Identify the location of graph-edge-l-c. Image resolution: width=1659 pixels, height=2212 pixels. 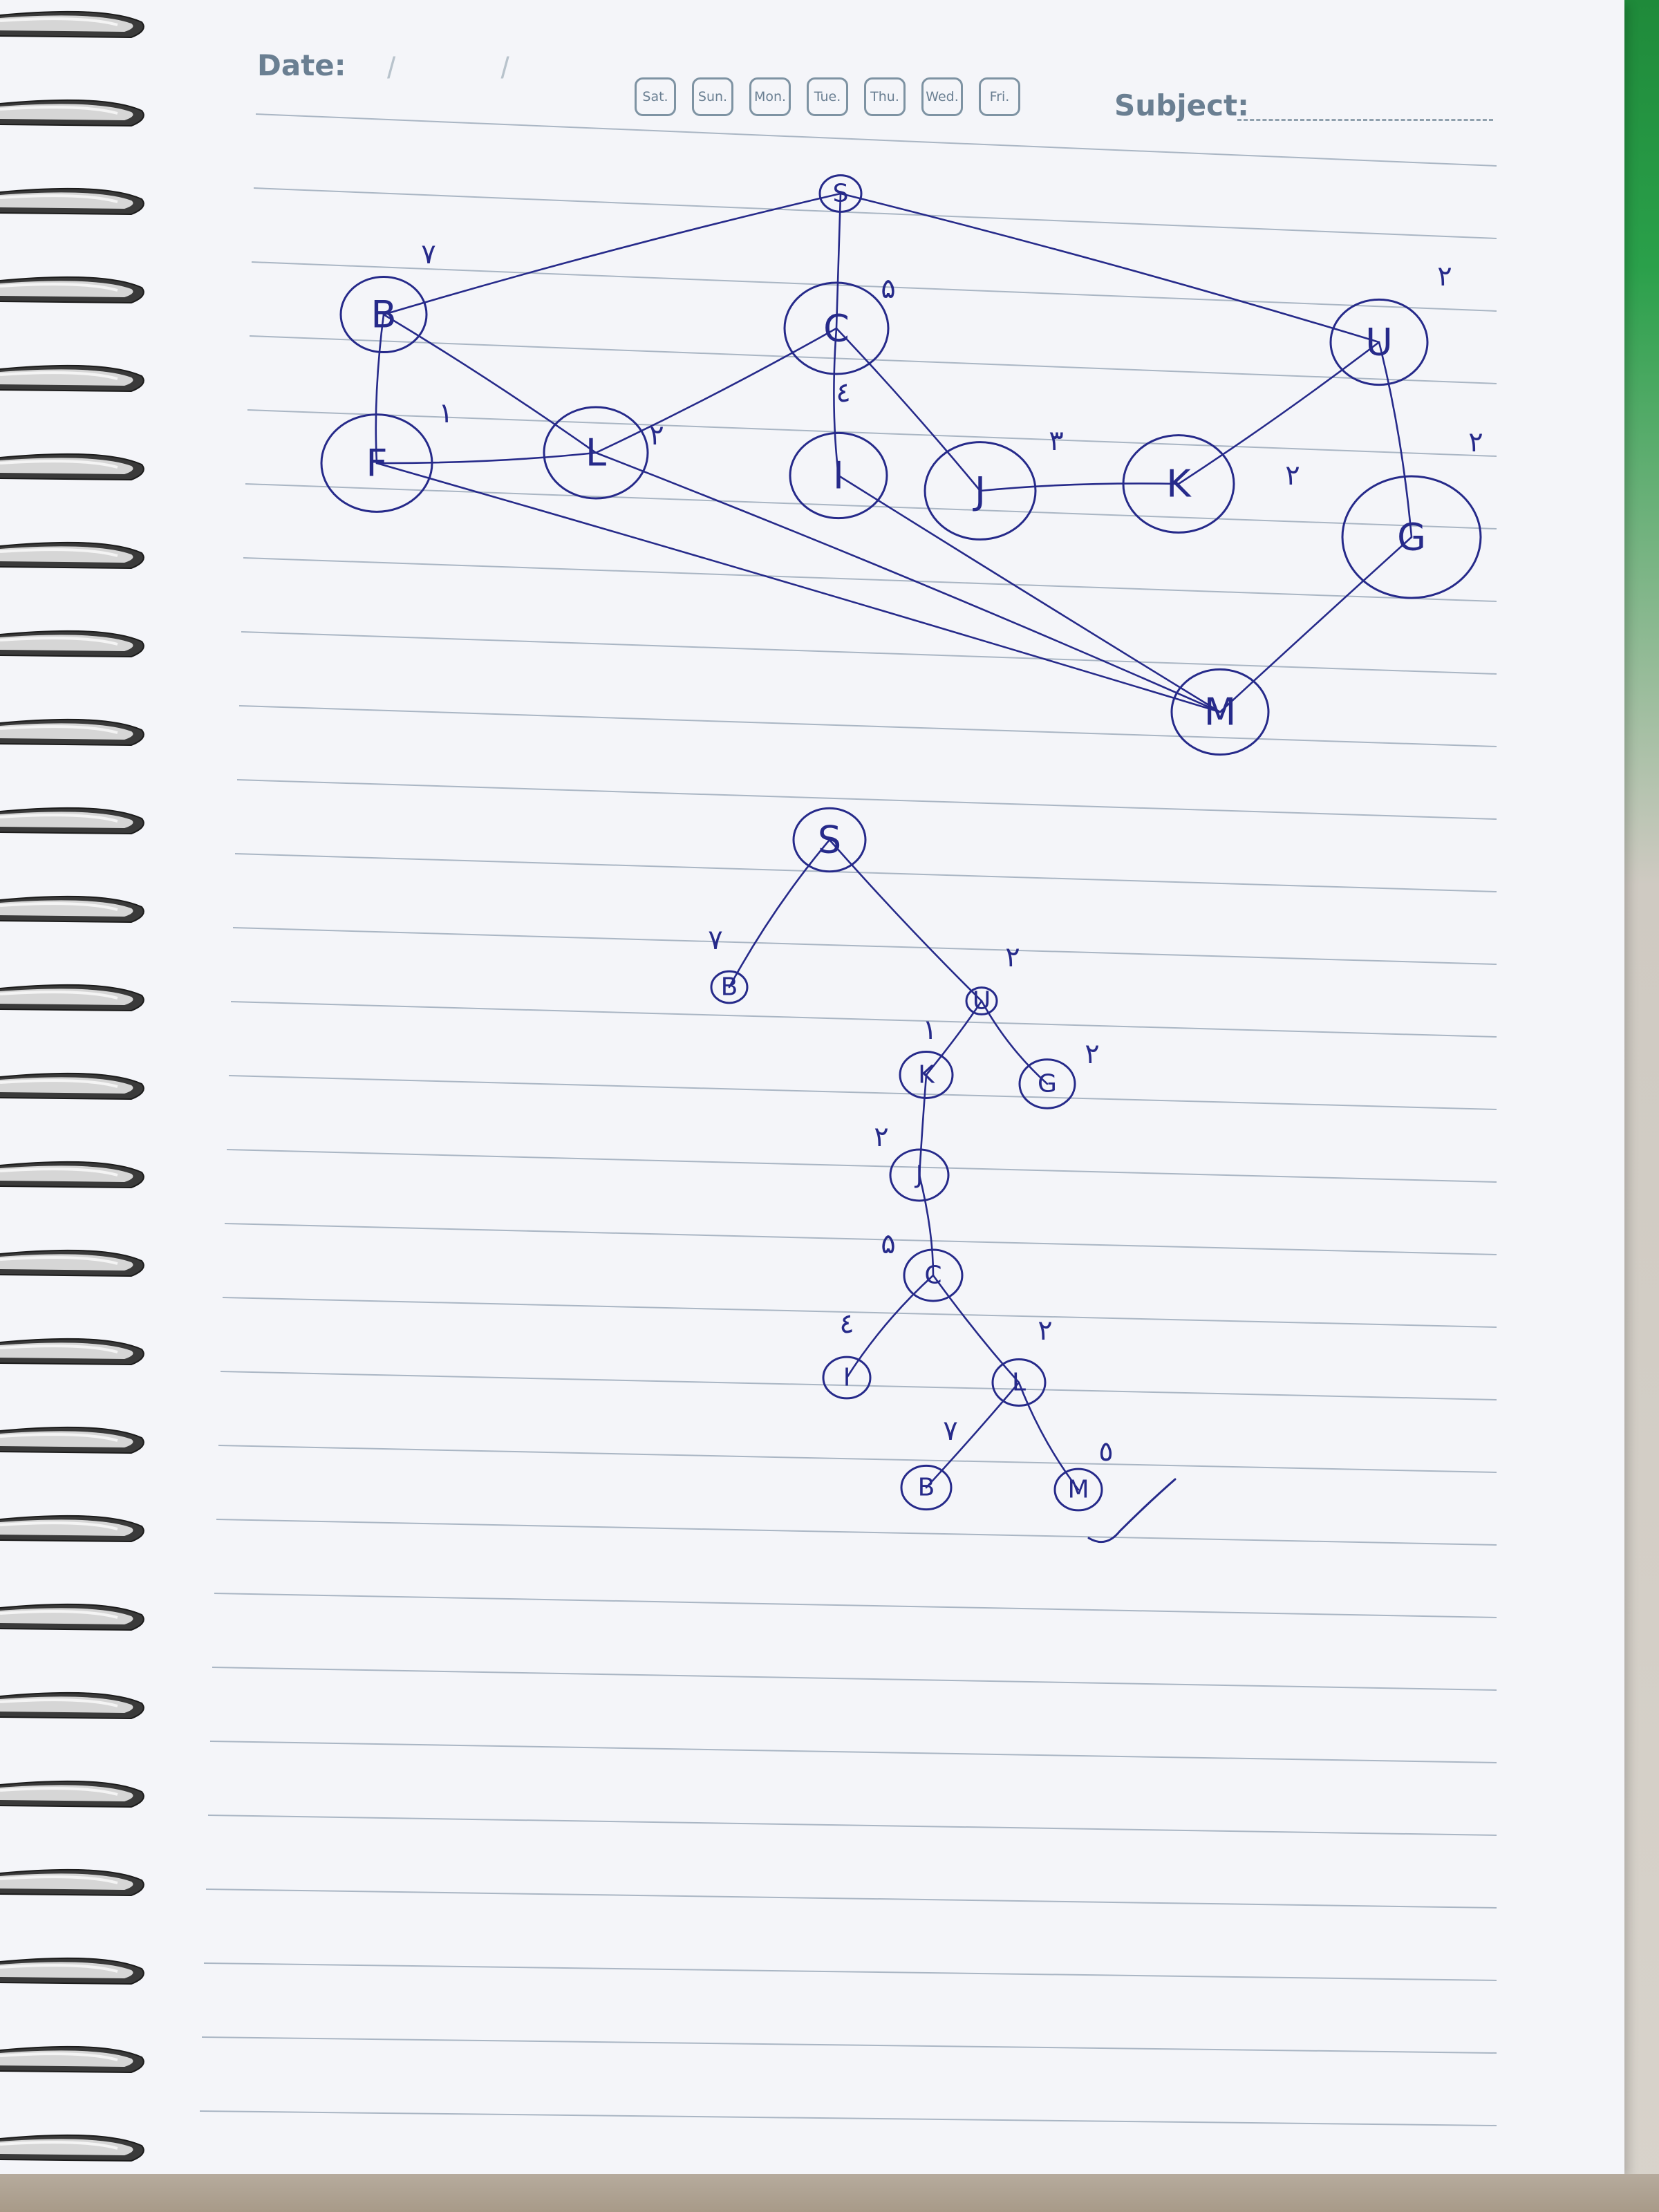
(716, 391).